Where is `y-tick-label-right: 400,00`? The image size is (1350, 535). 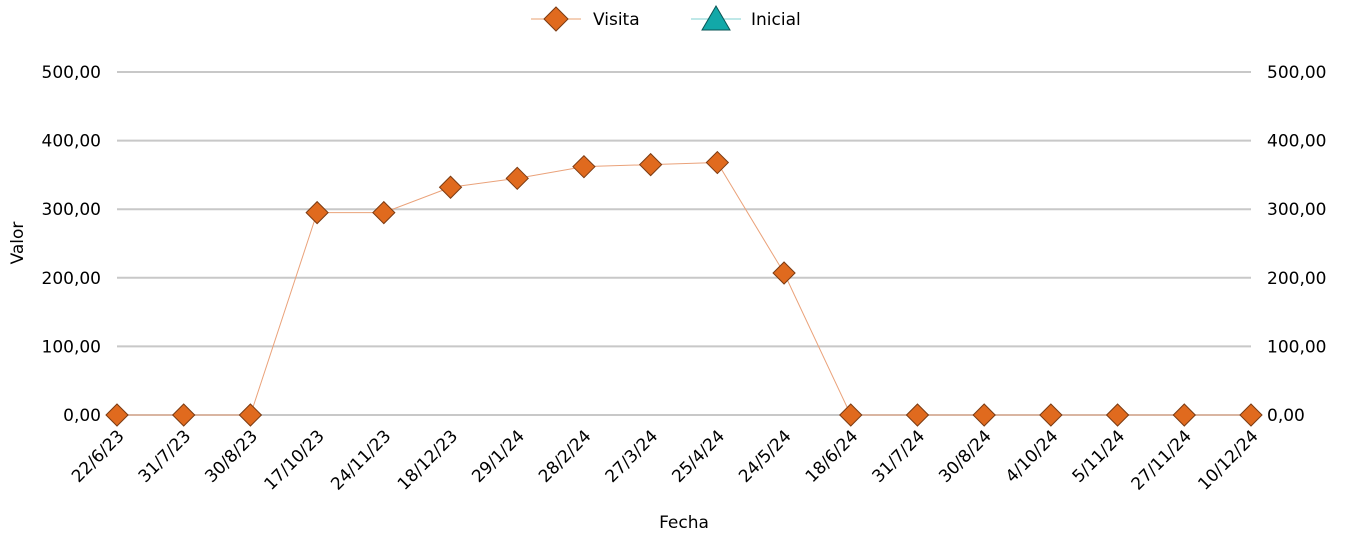
y-tick-label-right: 400,00 is located at coordinates (1296, 142).